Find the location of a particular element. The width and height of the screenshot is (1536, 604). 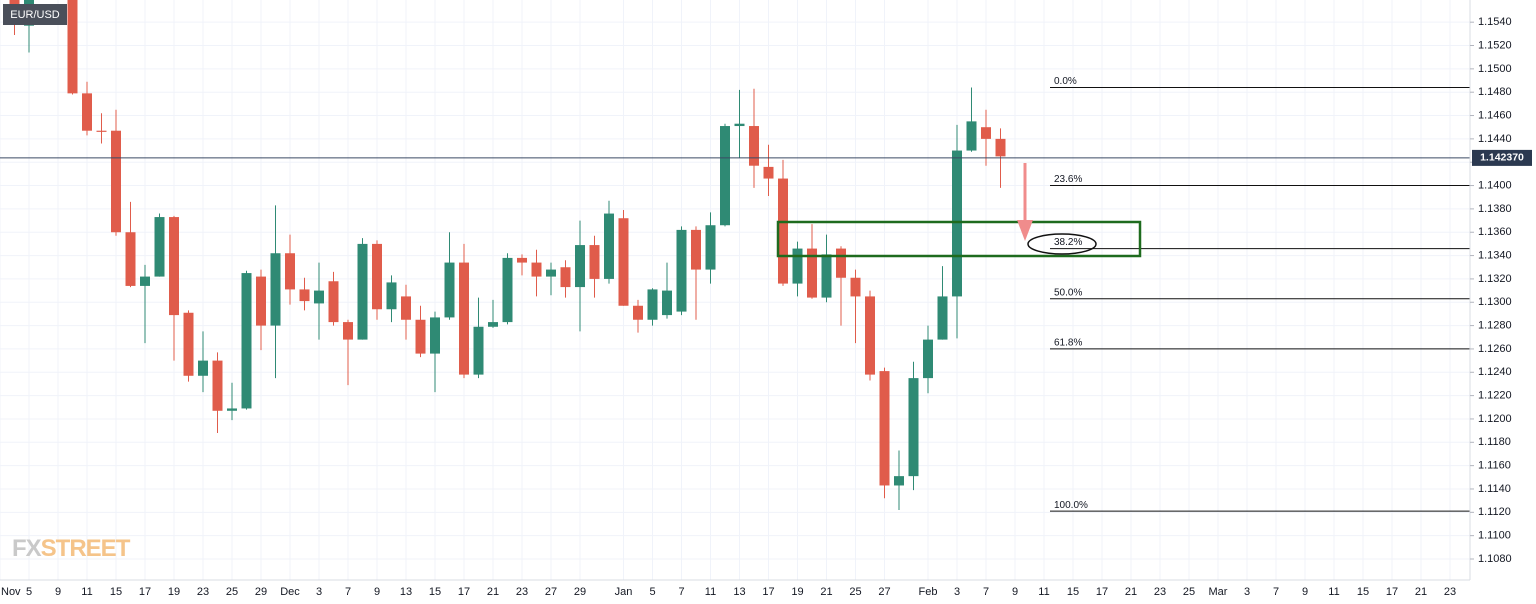

y-tick-label: 1.1140 is located at coordinates (1494, 489).